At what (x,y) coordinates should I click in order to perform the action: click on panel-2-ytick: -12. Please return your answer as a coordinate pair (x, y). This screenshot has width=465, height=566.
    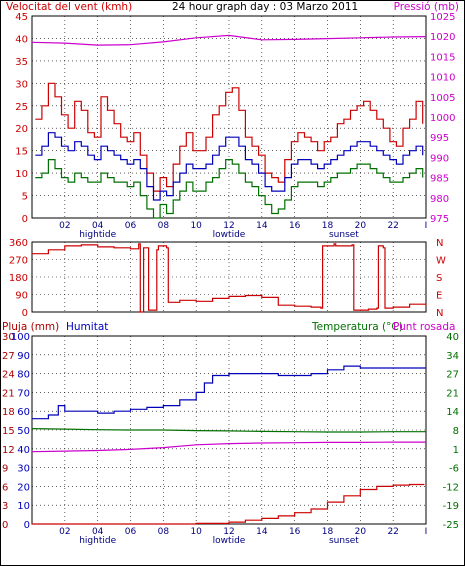
    Looking at the image, I should click on (451, 487).